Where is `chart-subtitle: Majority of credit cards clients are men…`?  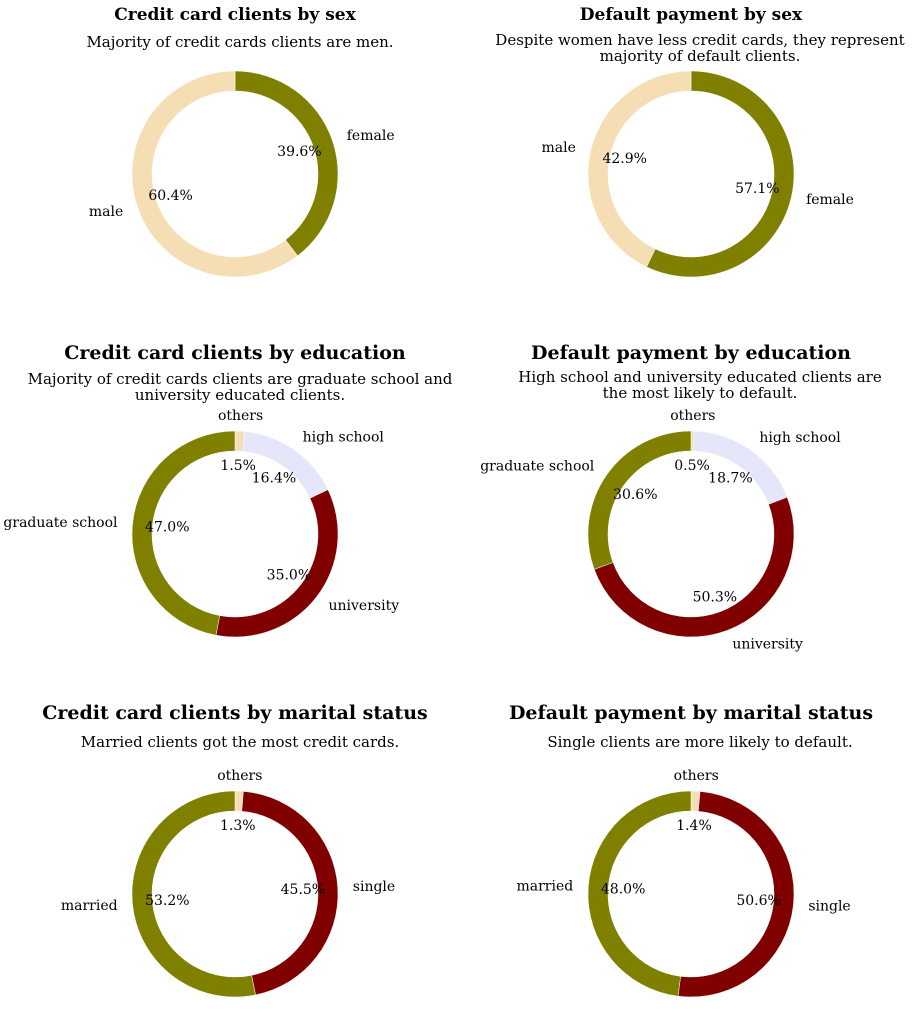 chart-subtitle: Majority of credit cards clients are men… is located at coordinates (239, 42).